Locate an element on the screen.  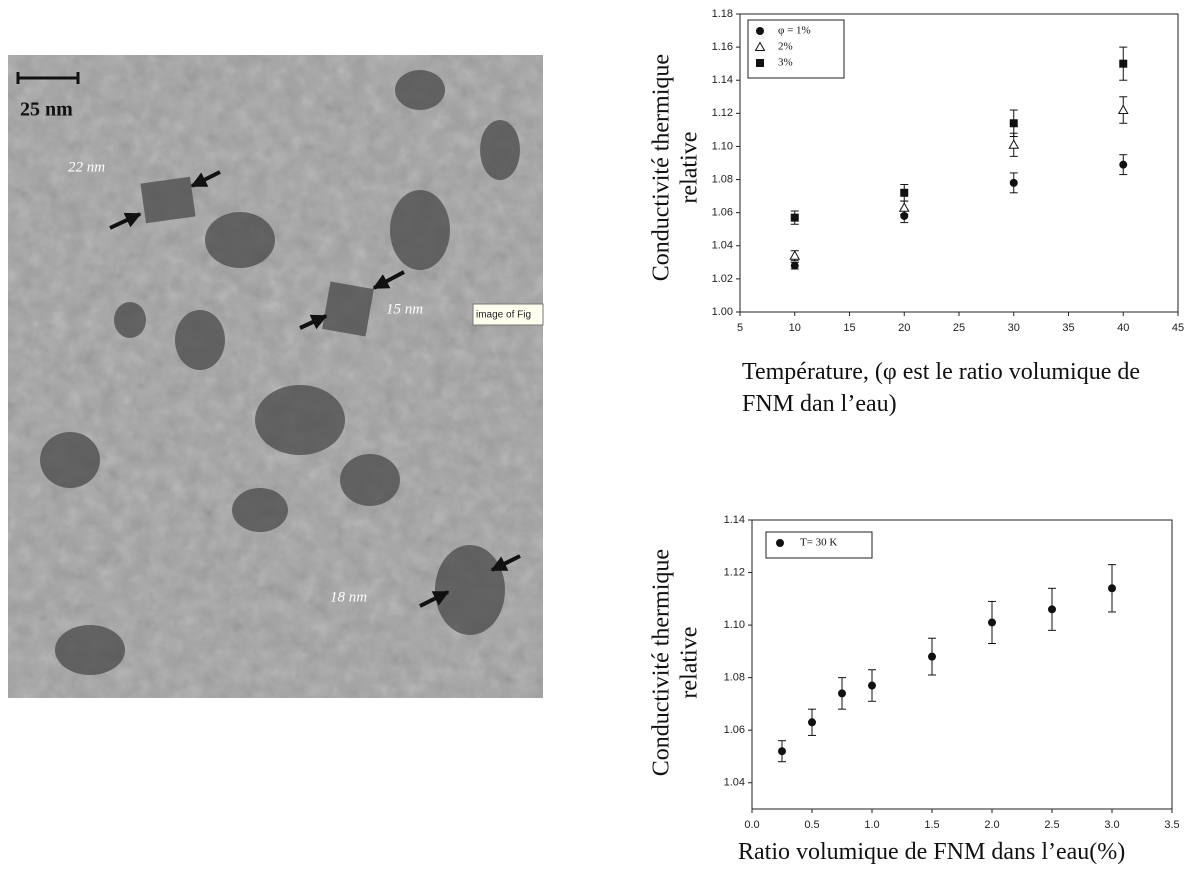
x-tick-label: 45 is located at coordinates (1178, 328).